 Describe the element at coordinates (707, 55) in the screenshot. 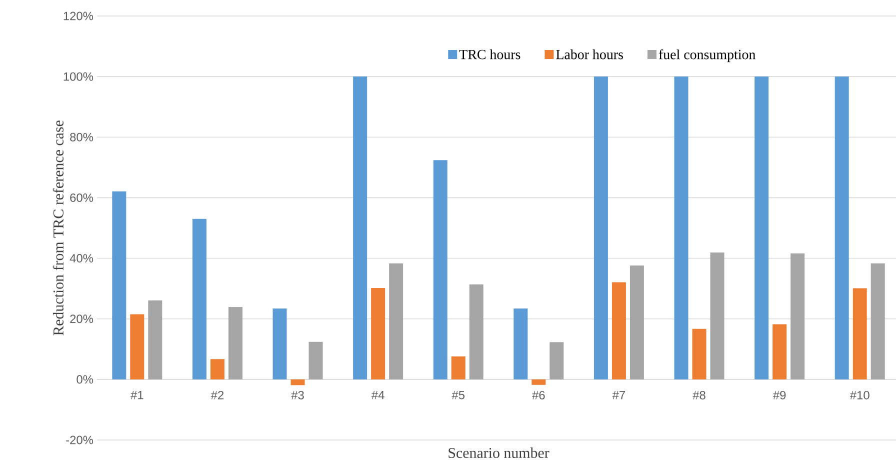

I see `legend-label: fuel consumption` at that location.